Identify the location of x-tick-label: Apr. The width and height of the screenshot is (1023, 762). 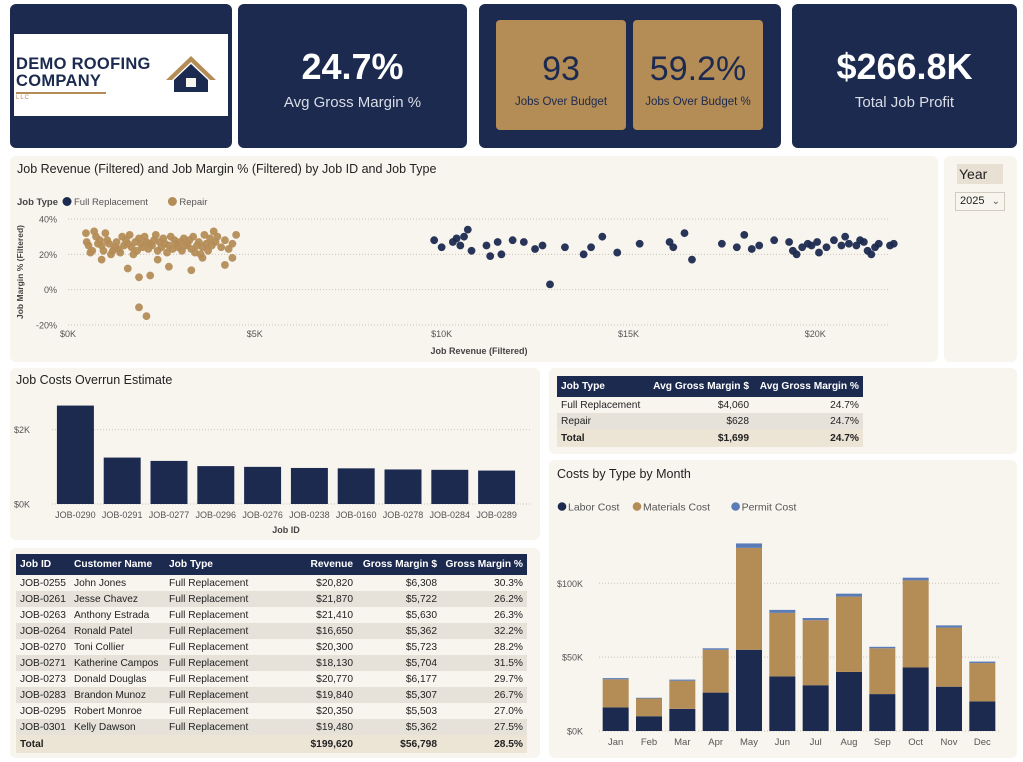
(715, 742).